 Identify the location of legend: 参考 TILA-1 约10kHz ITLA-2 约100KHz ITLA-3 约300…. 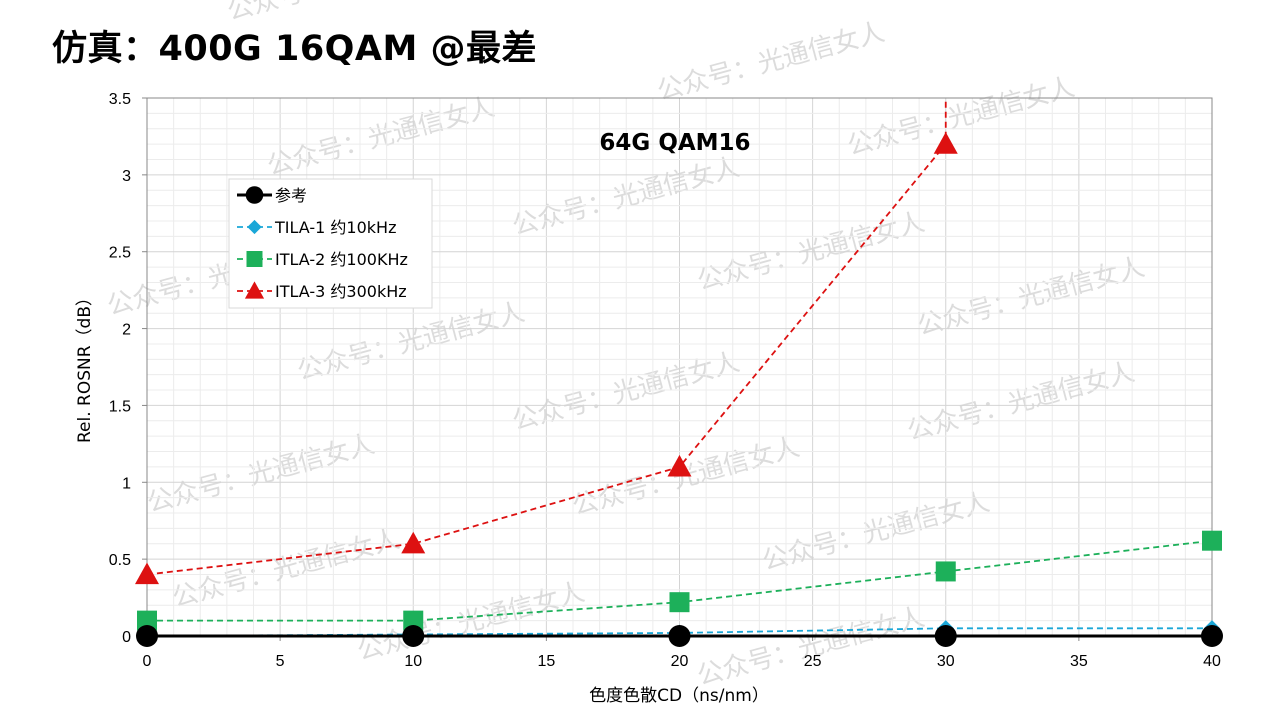
(330, 243).